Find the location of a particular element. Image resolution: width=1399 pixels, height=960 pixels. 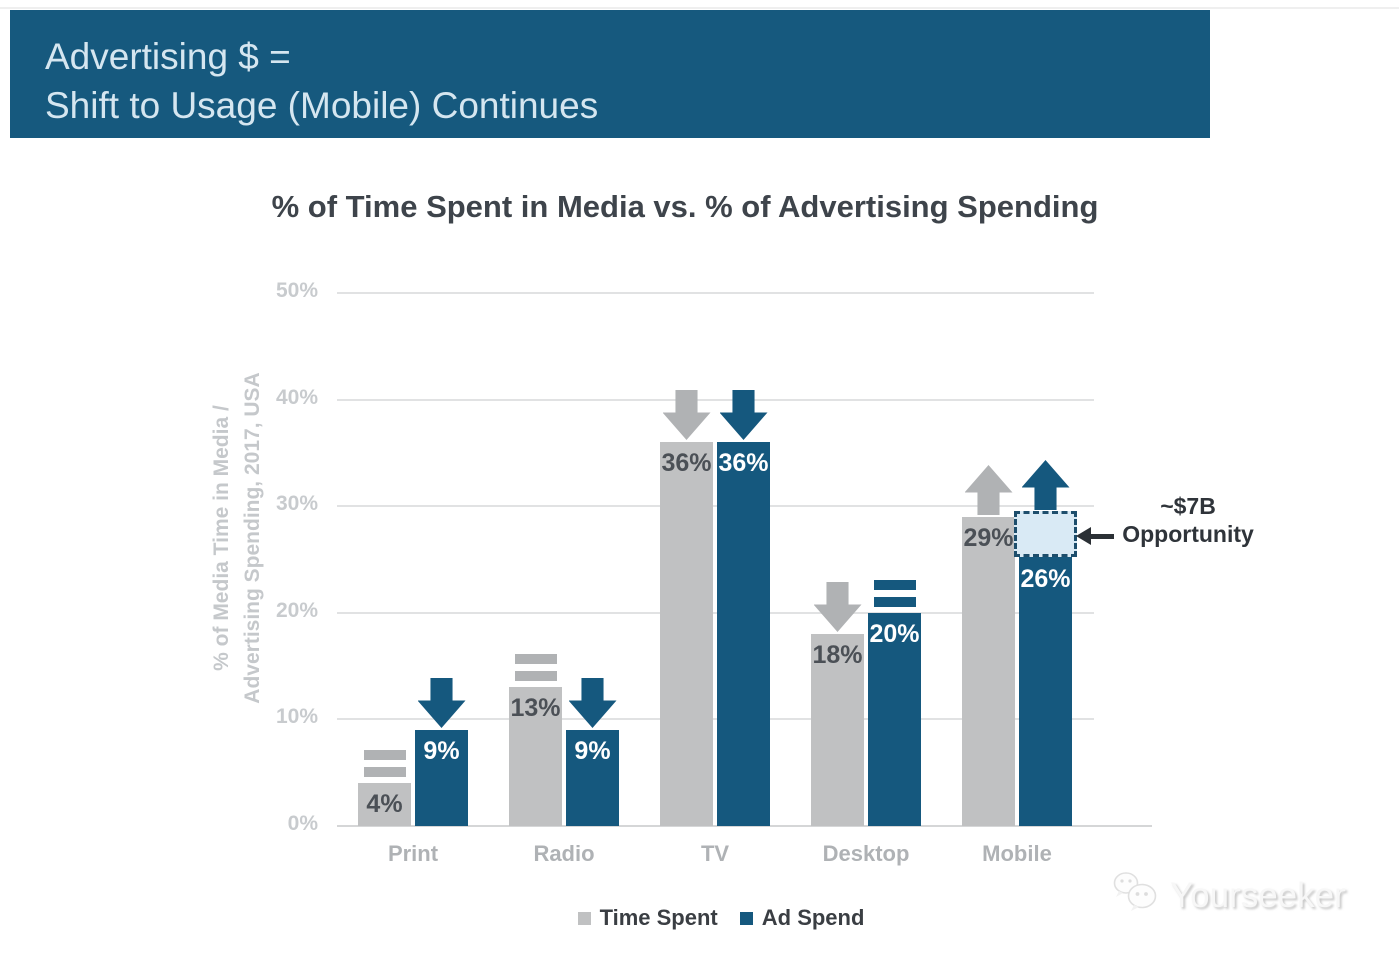

legend-swatch-time-spent is located at coordinates (584, 918).